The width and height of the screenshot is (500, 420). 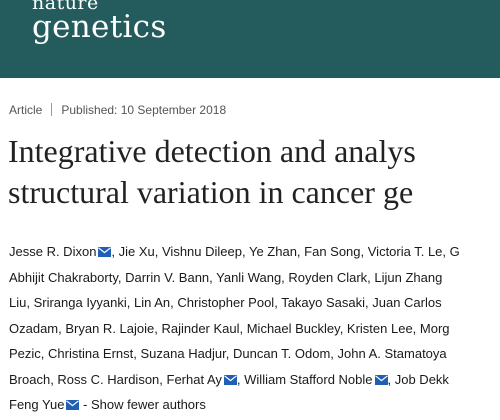 I want to click on author-names: Feng Yue, so click(x=37, y=404).